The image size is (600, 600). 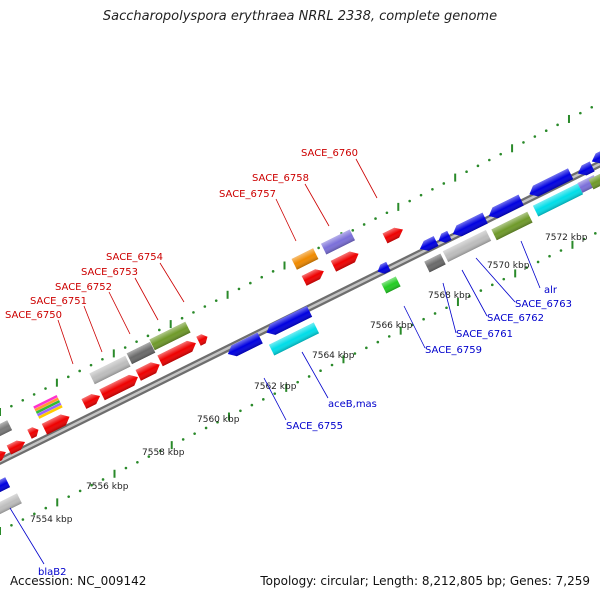 I want to click on gene-label: SACE_6752, so click(x=83, y=287).